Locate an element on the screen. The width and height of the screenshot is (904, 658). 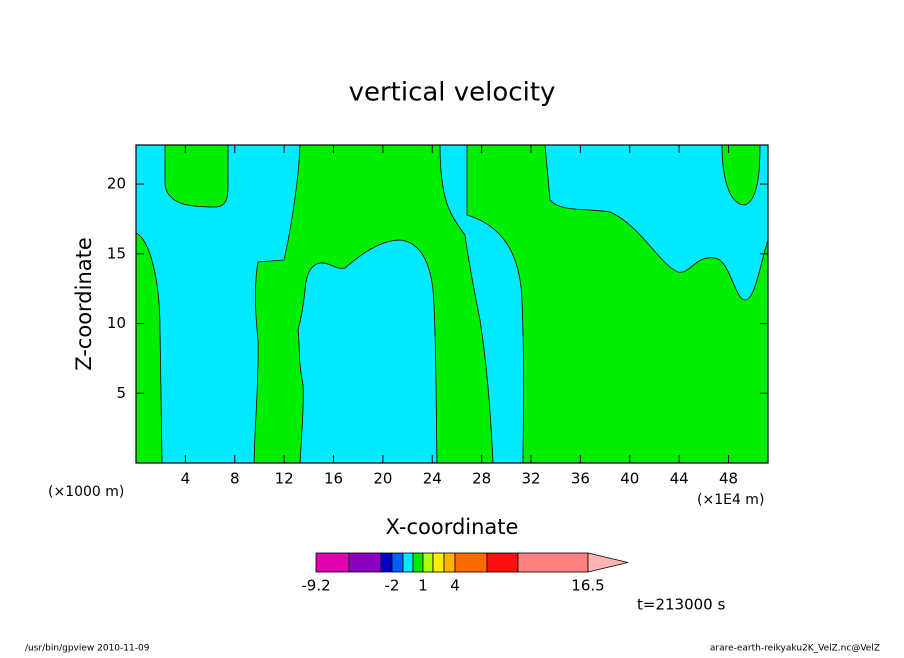
x-tick-label: 4 is located at coordinates (186, 479).